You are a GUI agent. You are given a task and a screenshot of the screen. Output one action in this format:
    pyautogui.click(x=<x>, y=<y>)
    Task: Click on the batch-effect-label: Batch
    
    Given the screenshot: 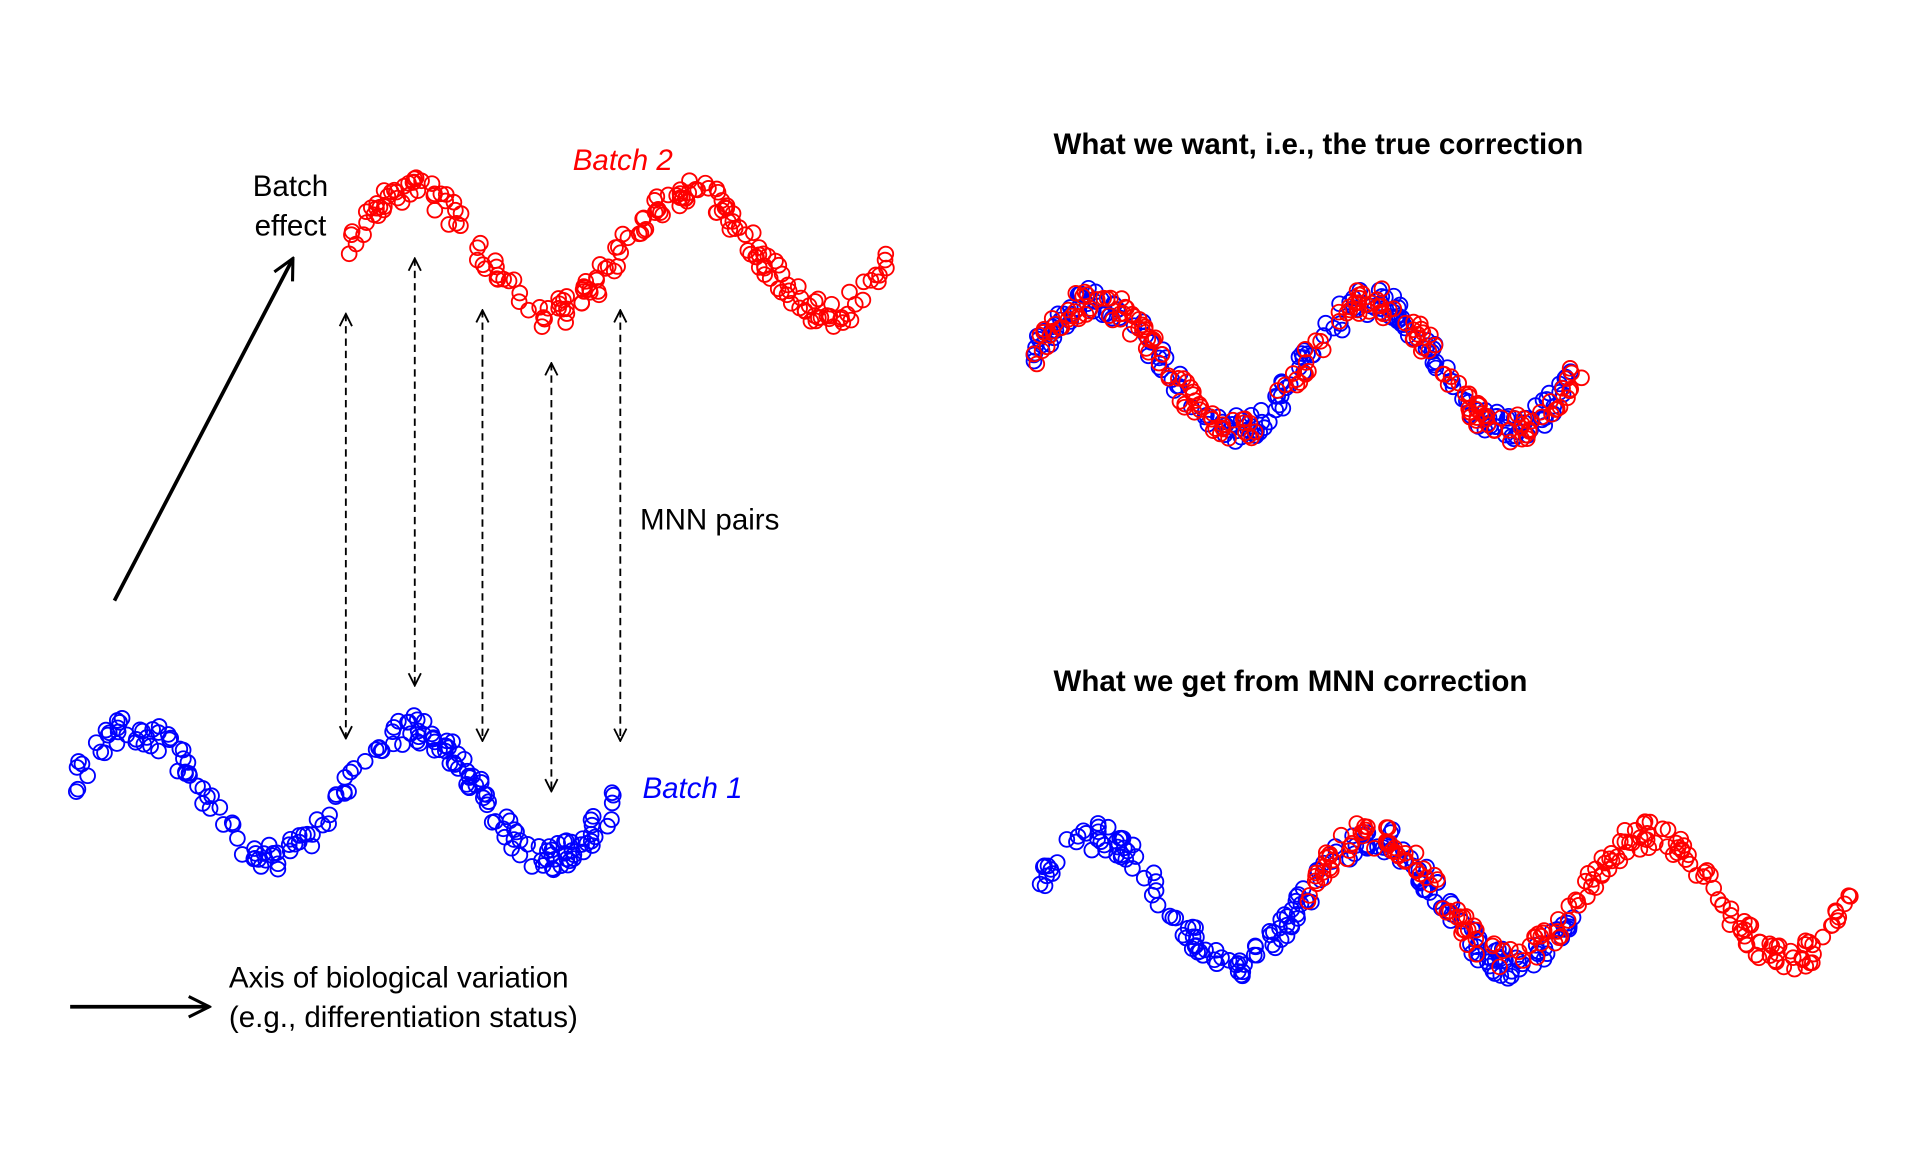 What is the action you would take?
    pyautogui.click(x=290, y=186)
    